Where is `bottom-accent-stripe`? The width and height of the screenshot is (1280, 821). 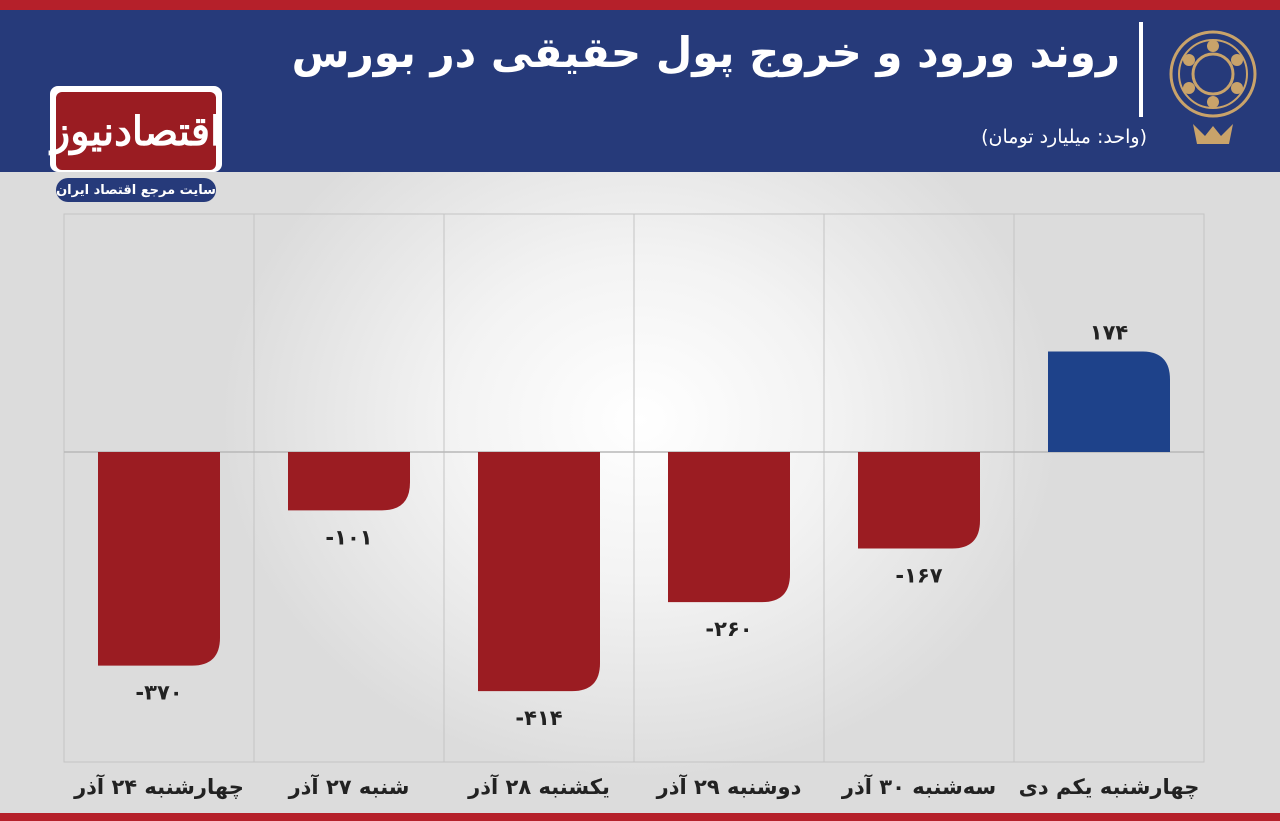
bottom-accent-stripe is located at coordinates (640, 817).